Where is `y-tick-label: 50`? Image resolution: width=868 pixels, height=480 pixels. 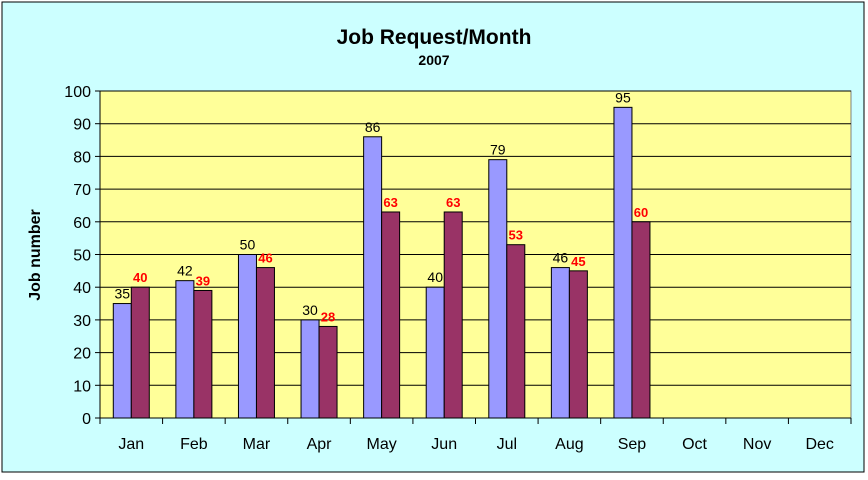 y-tick-label: 50 is located at coordinates (82, 256).